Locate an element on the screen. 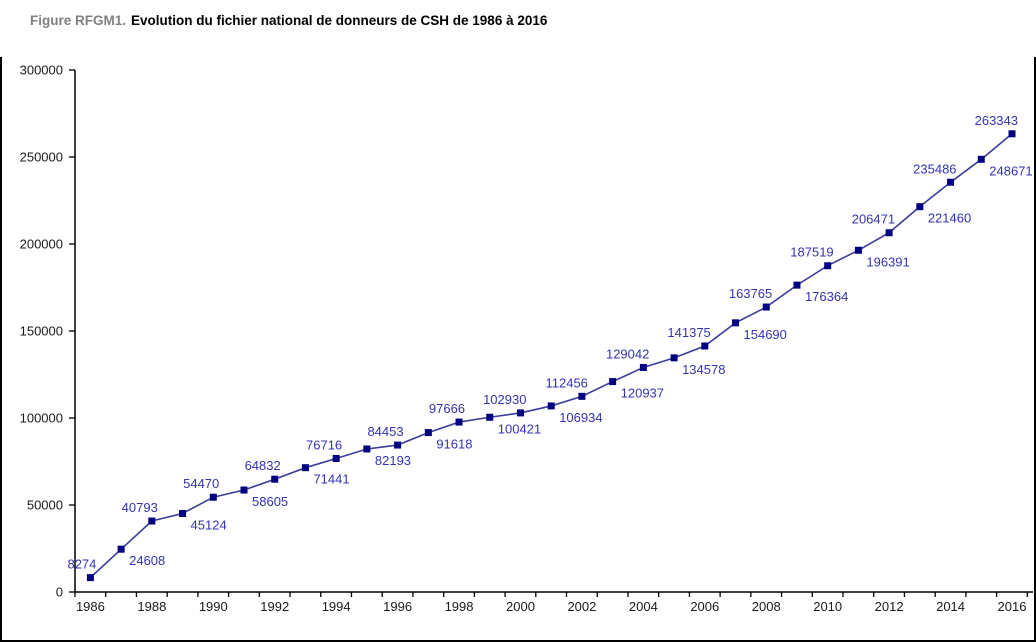 The height and width of the screenshot is (642, 1036). data-point-label: 187519 is located at coordinates (811, 252).